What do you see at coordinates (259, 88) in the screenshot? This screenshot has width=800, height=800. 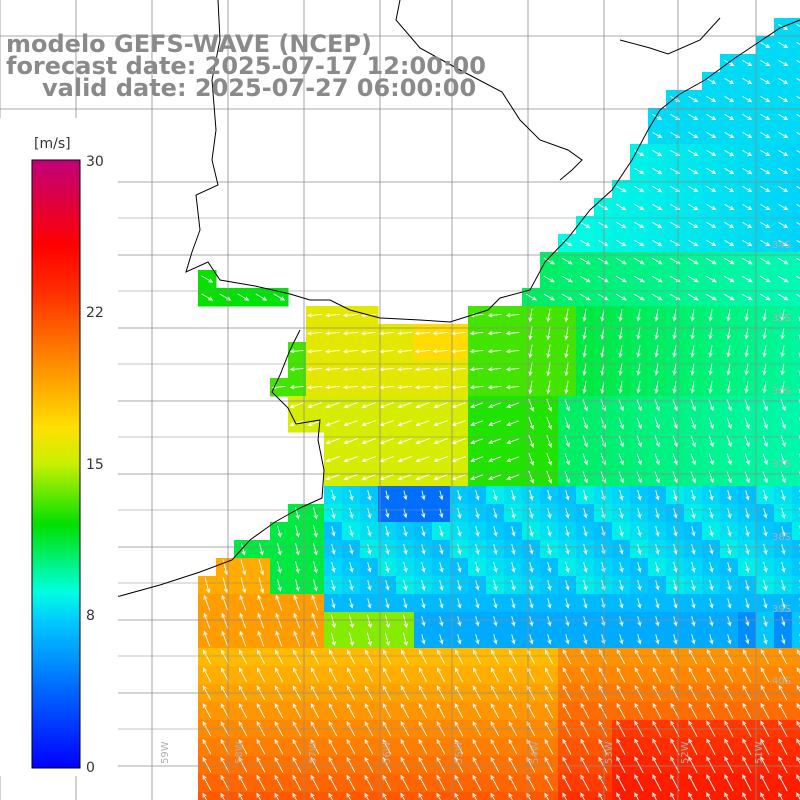 I see `valid-date: valid date: 2025-07-27 06:00:00` at bounding box center [259, 88].